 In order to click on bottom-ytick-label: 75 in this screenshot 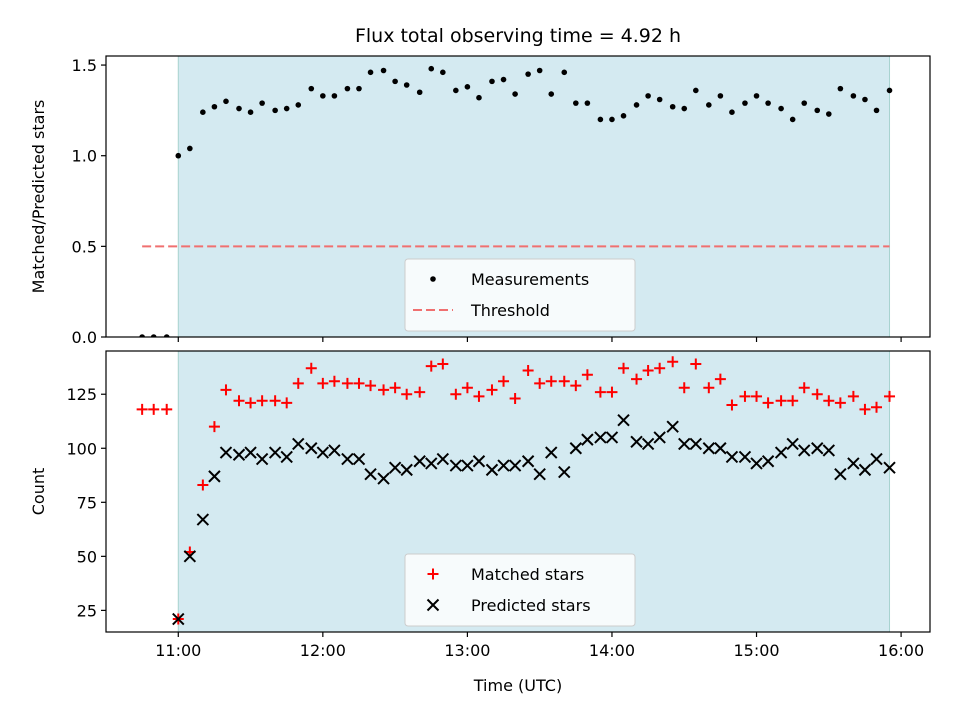, I will do `click(87, 502)`.